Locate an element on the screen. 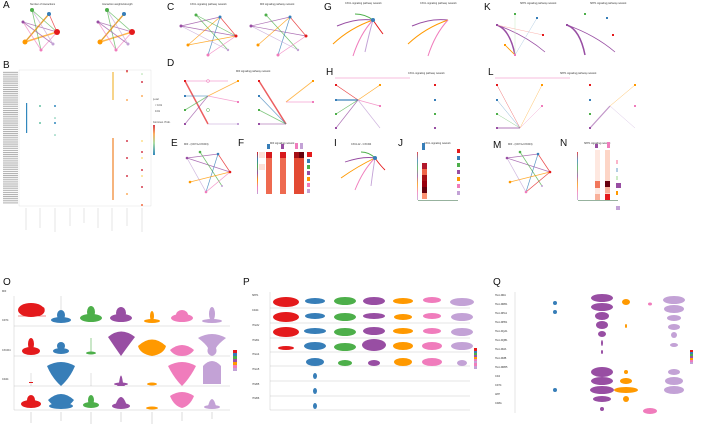  svg-text: ITGAV is located at coordinates (256, 325).